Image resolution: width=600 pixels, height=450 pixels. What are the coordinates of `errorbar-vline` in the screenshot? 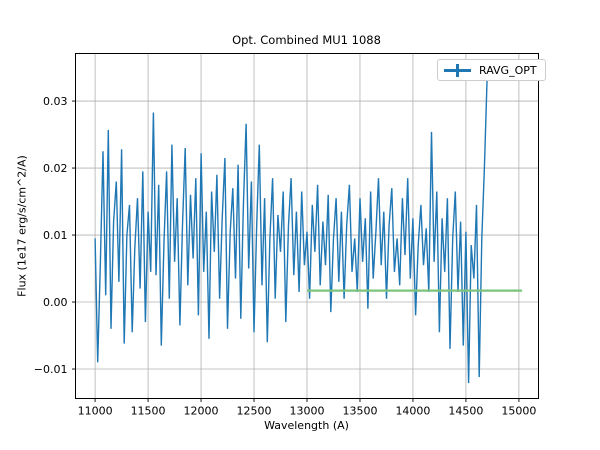 It's located at (457, 70).